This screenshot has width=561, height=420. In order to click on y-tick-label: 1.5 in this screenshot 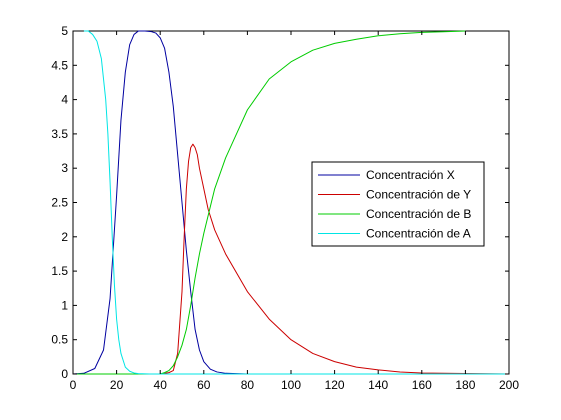, I will do `click(59, 271)`.